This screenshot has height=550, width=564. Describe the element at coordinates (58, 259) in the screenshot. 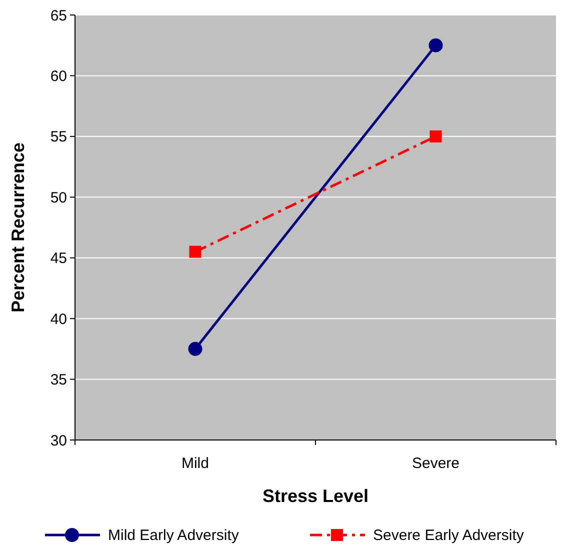

I see `y-tick-label: 45` at that location.